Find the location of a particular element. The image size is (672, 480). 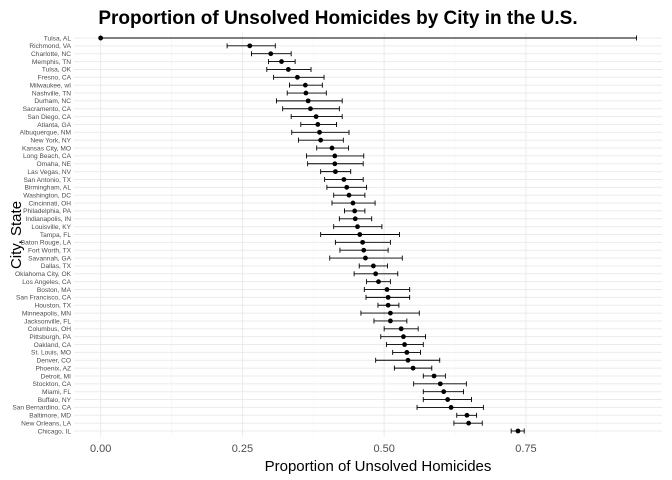

y-tick-label: Tampa, FL is located at coordinates (55, 235).